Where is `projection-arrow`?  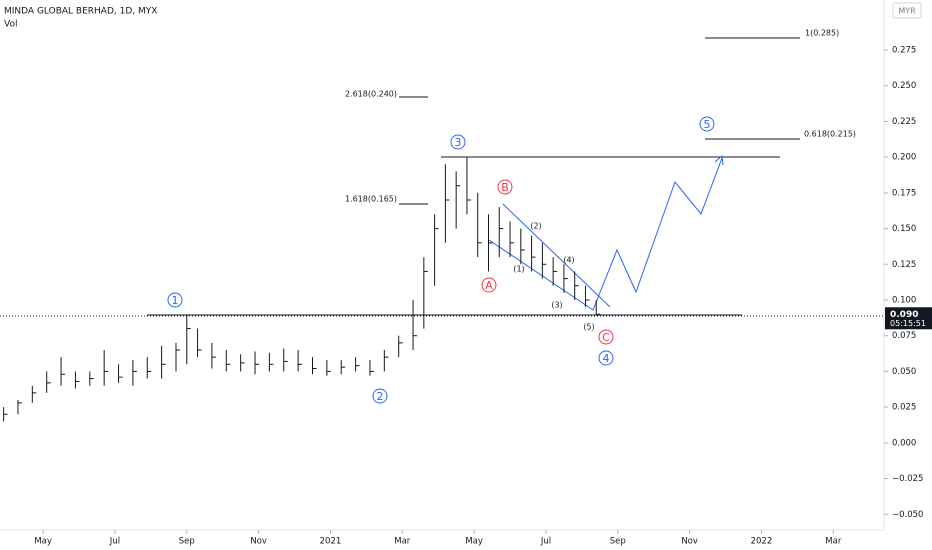 projection-arrow is located at coordinates (719, 160).